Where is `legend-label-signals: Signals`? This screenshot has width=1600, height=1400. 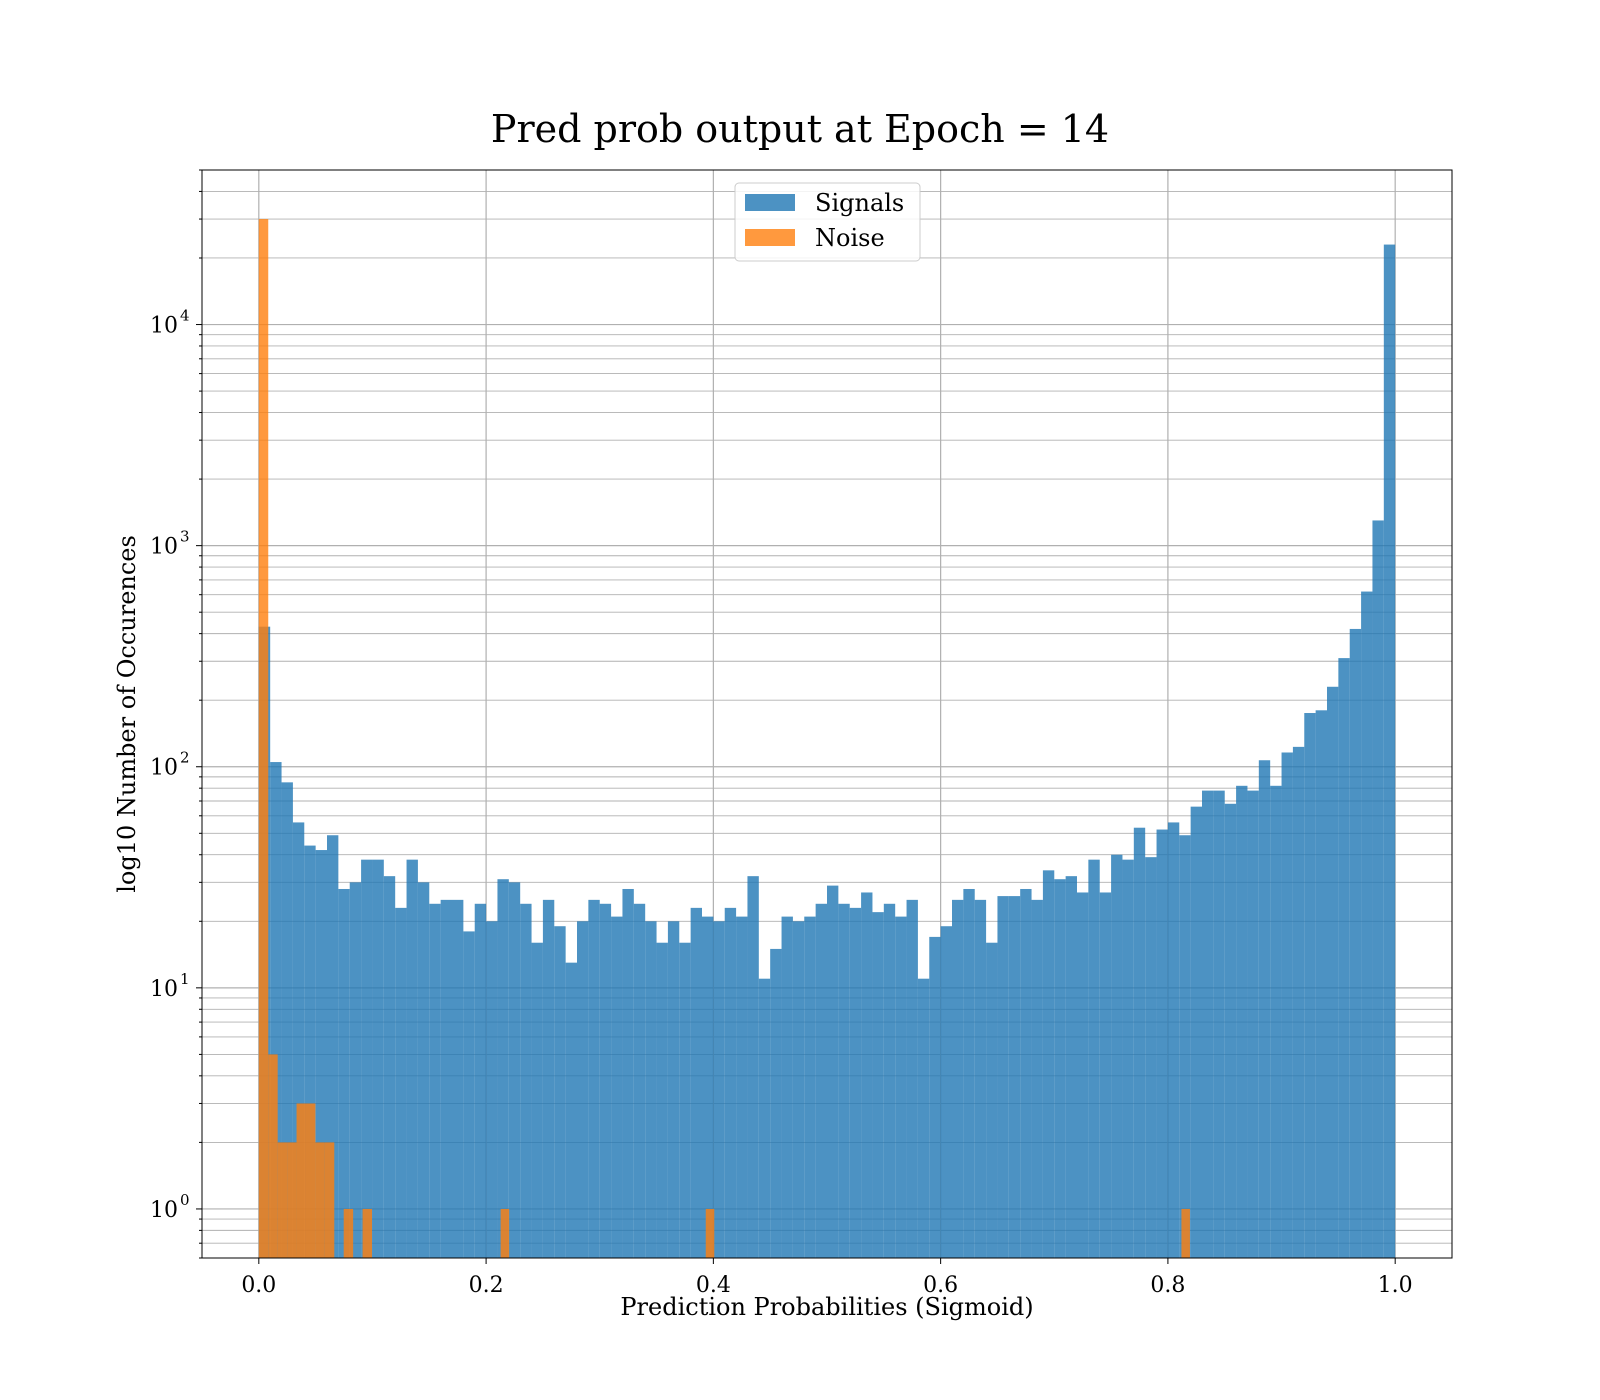 legend-label-signals: Signals is located at coordinates (859, 203).